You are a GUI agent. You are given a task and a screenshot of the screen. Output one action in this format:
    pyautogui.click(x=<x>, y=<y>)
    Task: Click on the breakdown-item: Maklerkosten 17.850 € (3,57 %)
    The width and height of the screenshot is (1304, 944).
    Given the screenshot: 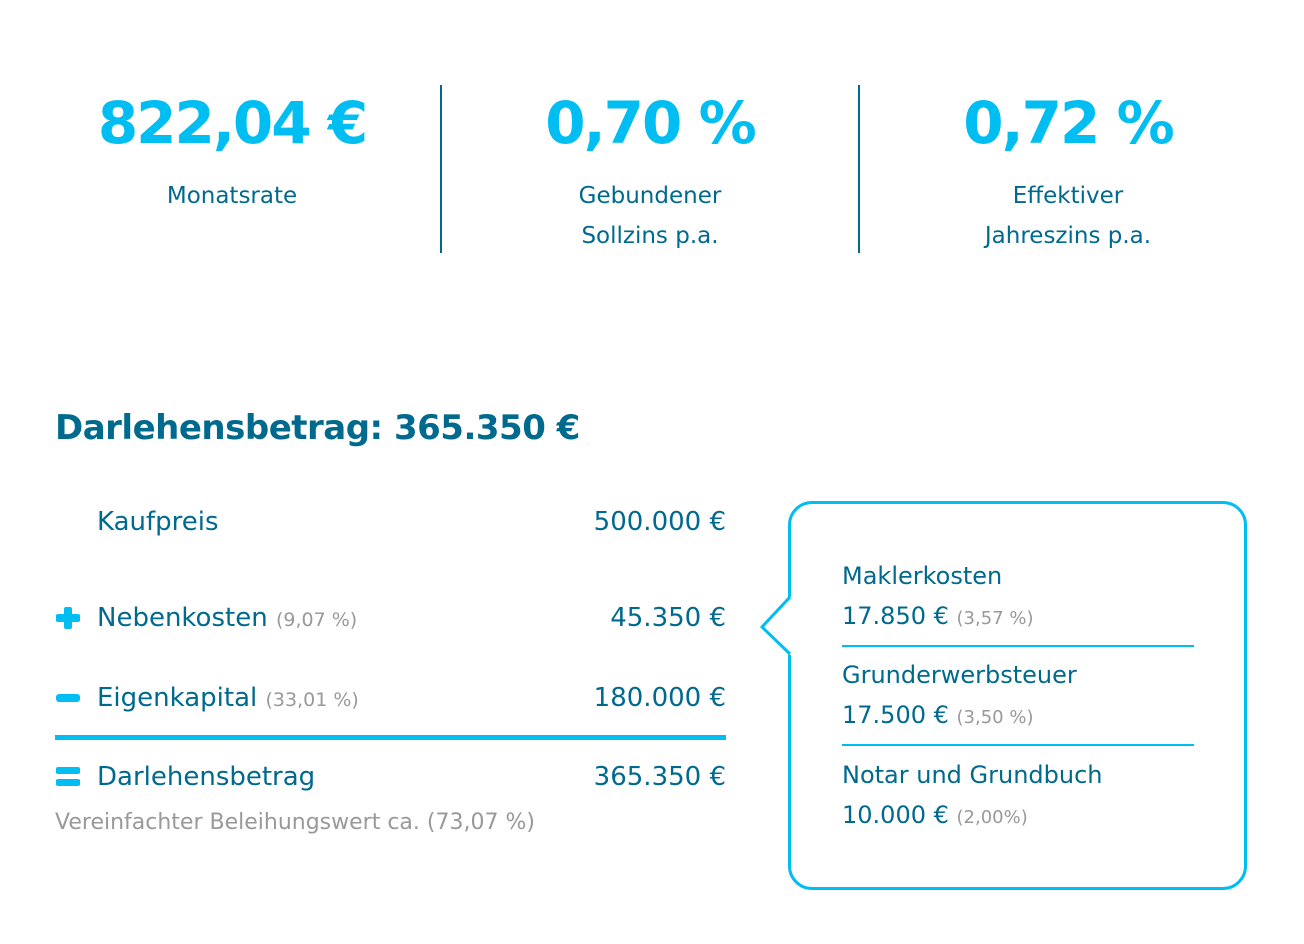 What is the action you would take?
    pyautogui.click(x=1018, y=601)
    